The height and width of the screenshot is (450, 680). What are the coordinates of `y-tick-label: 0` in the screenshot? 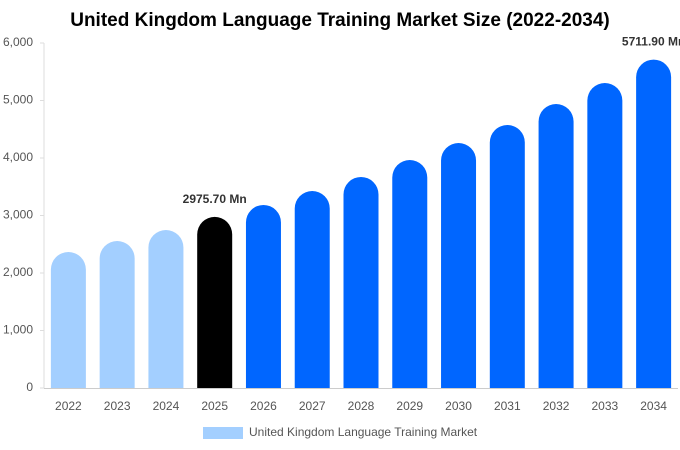 It's located at (29, 387).